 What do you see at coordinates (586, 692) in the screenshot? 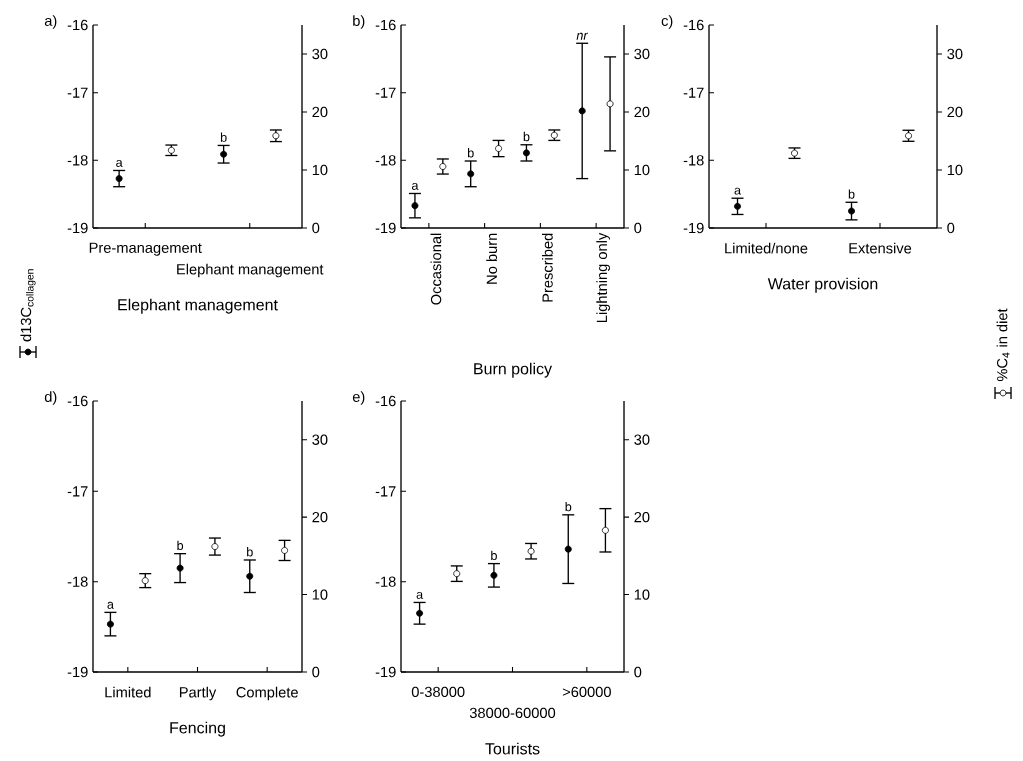
I see `x-tick-label: >60000` at bounding box center [586, 692].